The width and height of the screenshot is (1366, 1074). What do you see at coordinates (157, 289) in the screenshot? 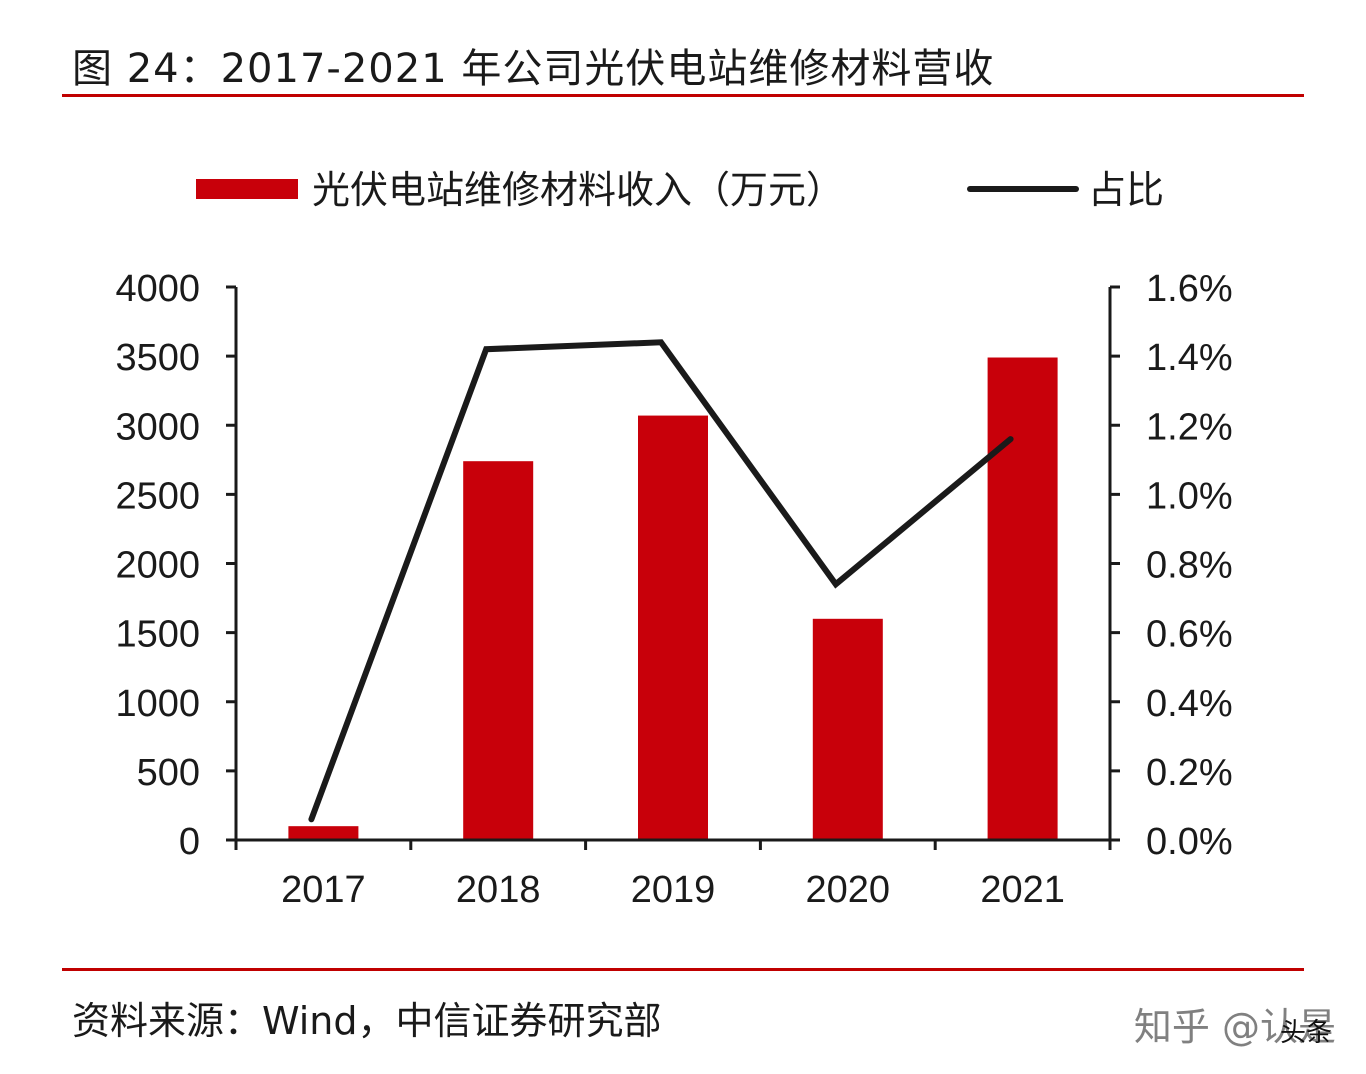
I see `left-tick-label: 4000` at bounding box center [157, 289].